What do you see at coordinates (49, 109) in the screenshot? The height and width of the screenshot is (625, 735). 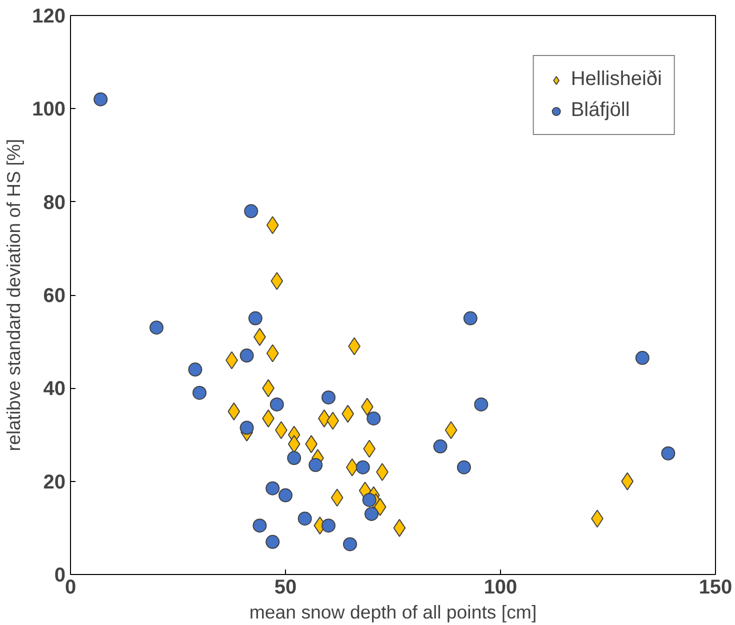 I see `y-tick-label: 100` at bounding box center [49, 109].